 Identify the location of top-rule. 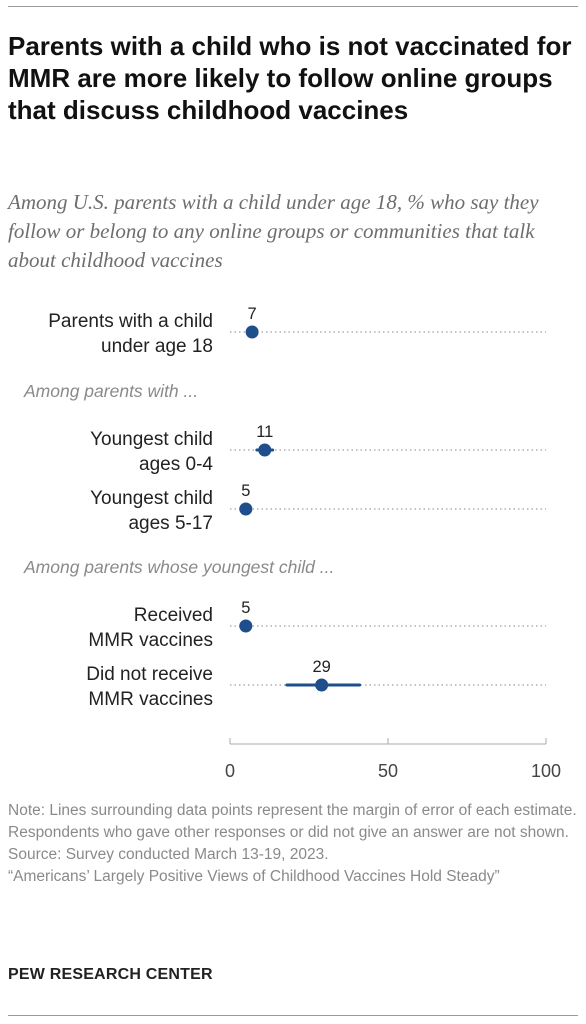
(293, 6).